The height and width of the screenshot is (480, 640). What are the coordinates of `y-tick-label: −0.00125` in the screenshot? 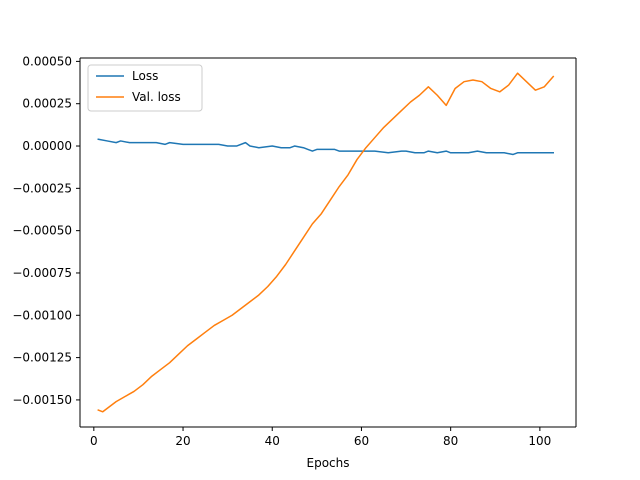 It's located at (42, 358).